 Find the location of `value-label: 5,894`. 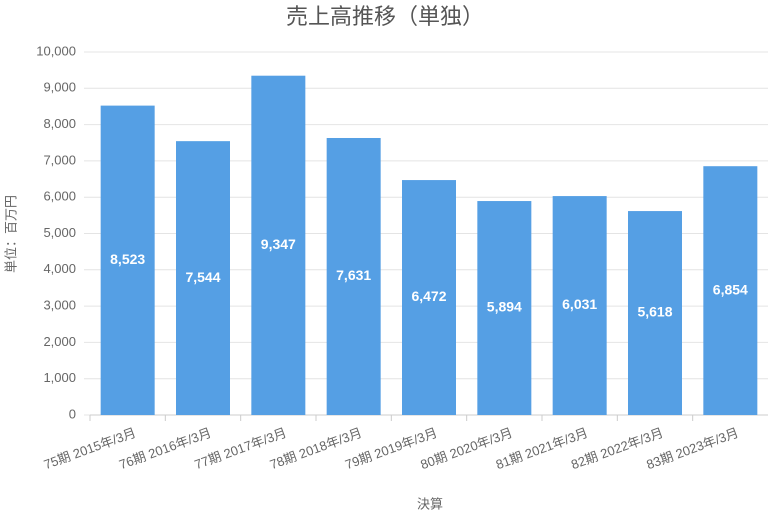

value-label: 5,894 is located at coordinates (504, 307).